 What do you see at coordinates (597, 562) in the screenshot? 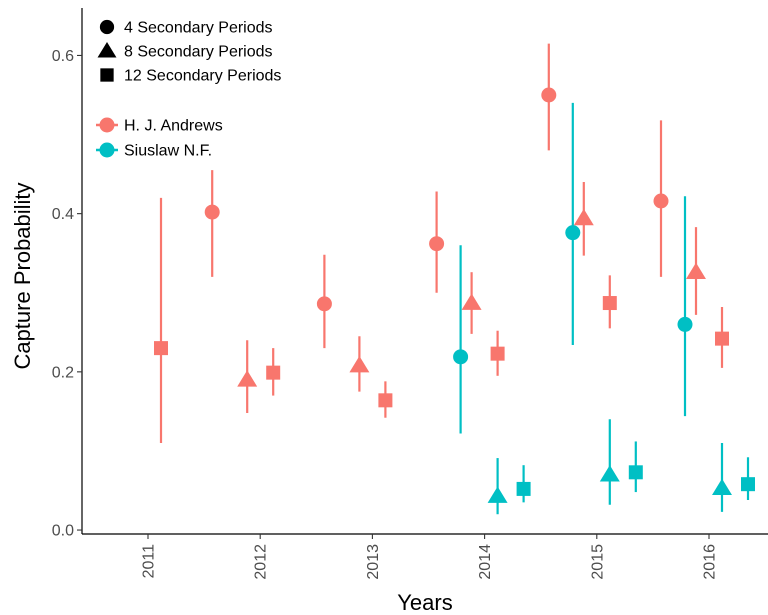
I see `x-tick-label: 2015` at bounding box center [597, 562].